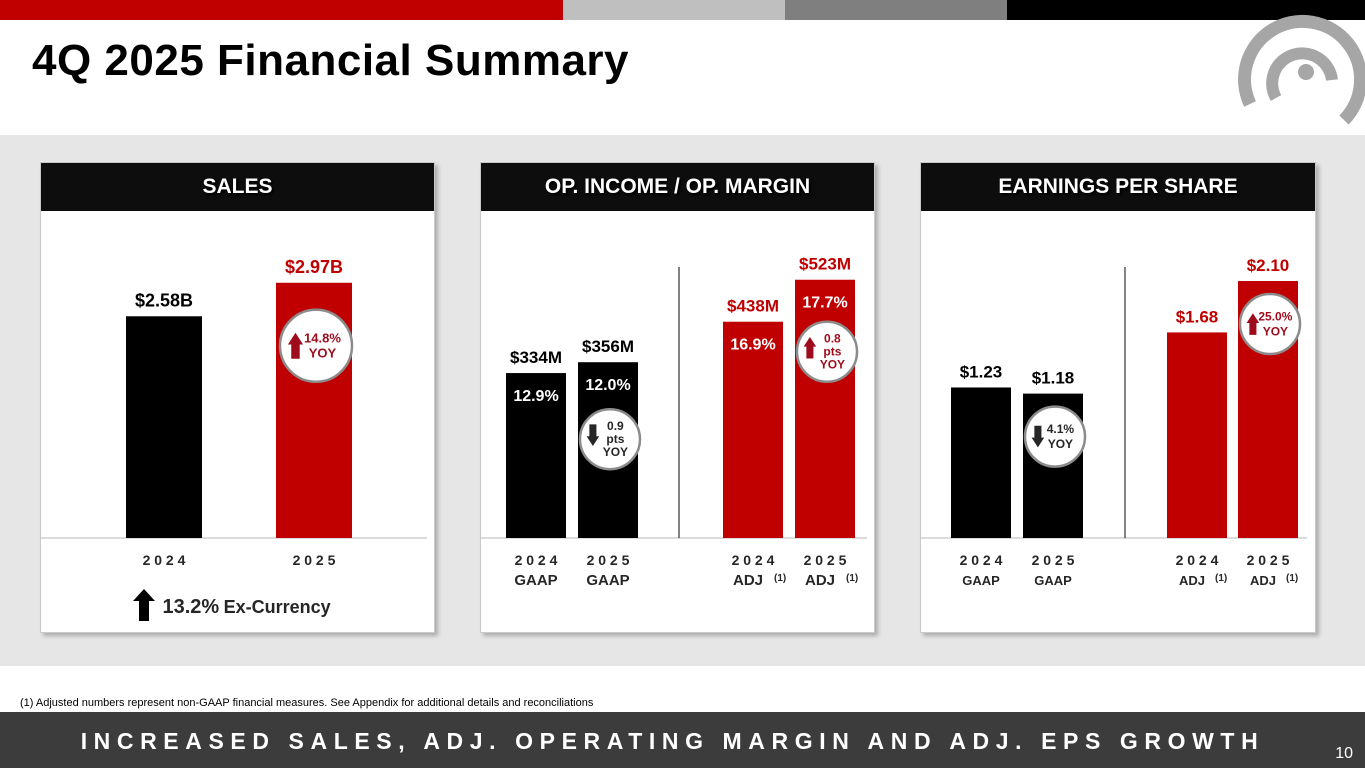  Describe the element at coordinates (753, 306) in the screenshot. I see `op-income-value-label: $438M` at that location.